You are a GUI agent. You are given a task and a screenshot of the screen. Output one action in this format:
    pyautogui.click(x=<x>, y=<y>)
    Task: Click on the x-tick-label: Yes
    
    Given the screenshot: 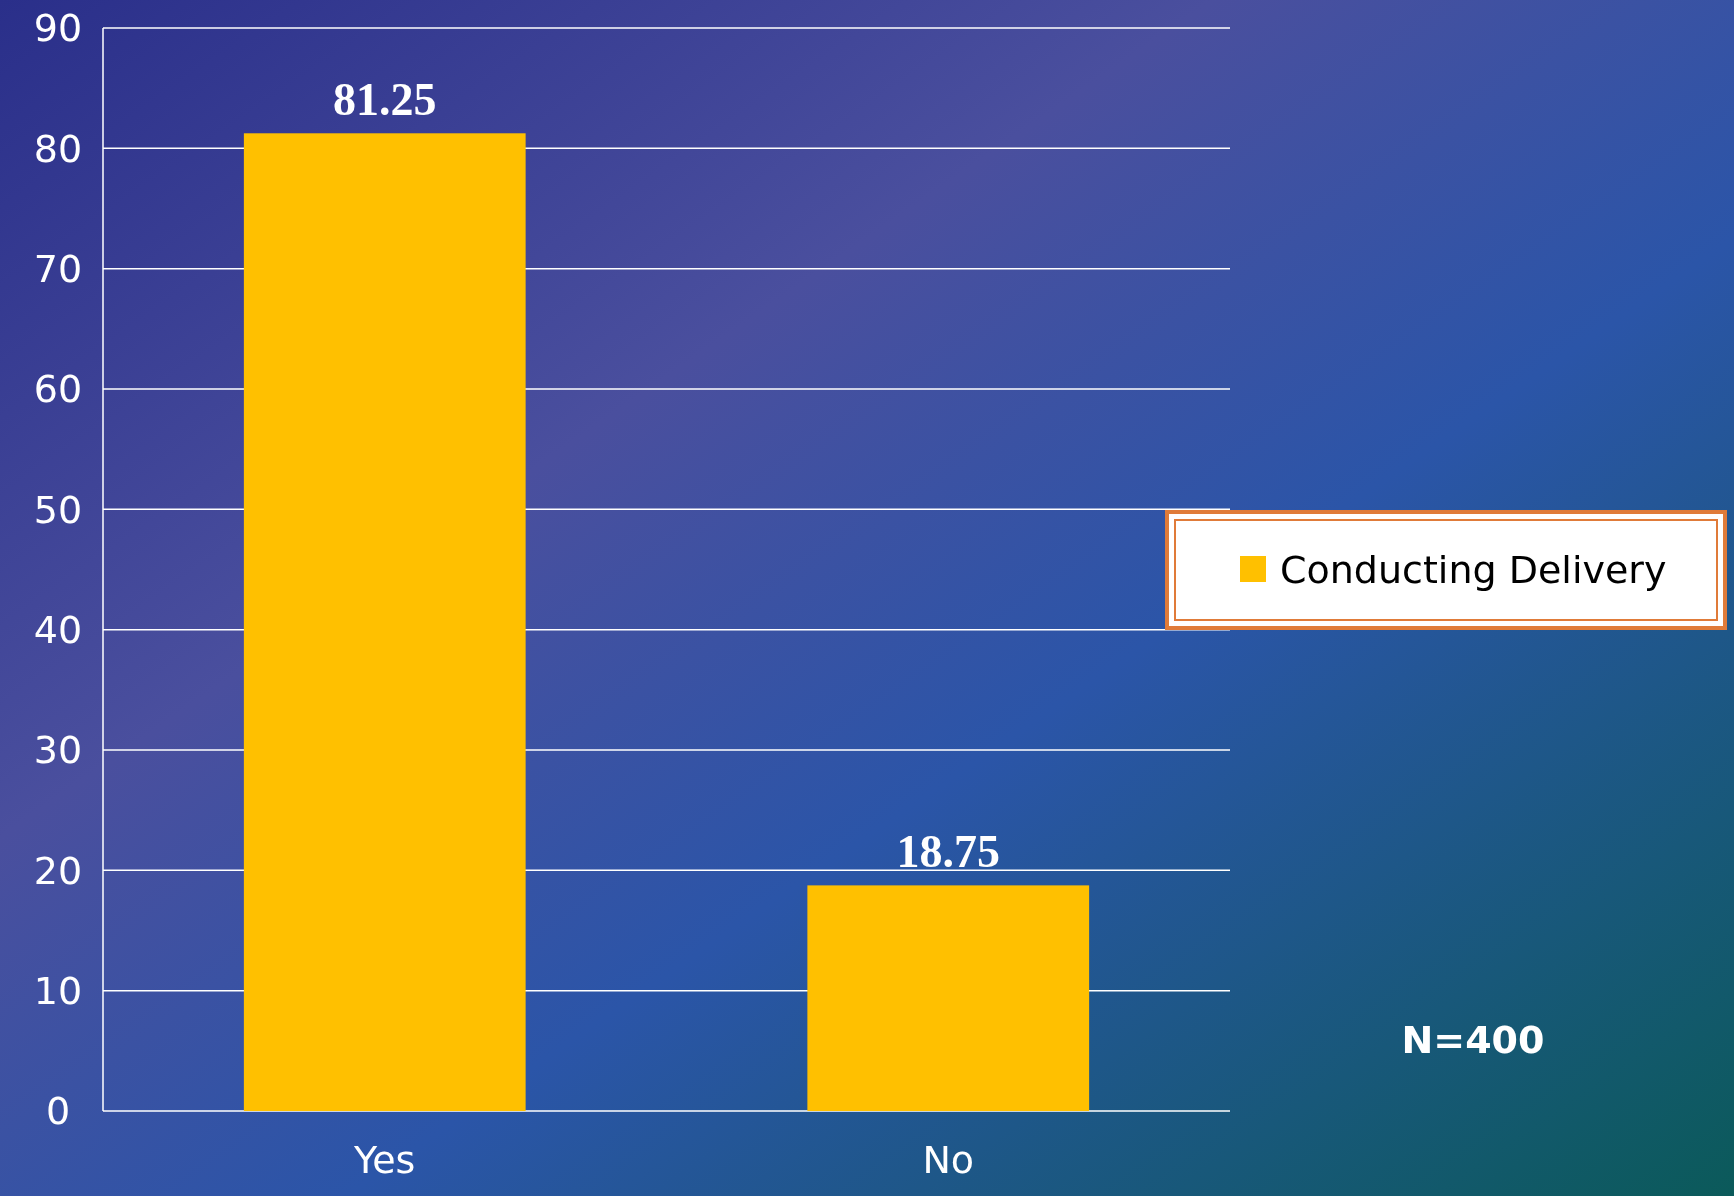 What is the action you would take?
    pyautogui.click(x=384, y=1160)
    